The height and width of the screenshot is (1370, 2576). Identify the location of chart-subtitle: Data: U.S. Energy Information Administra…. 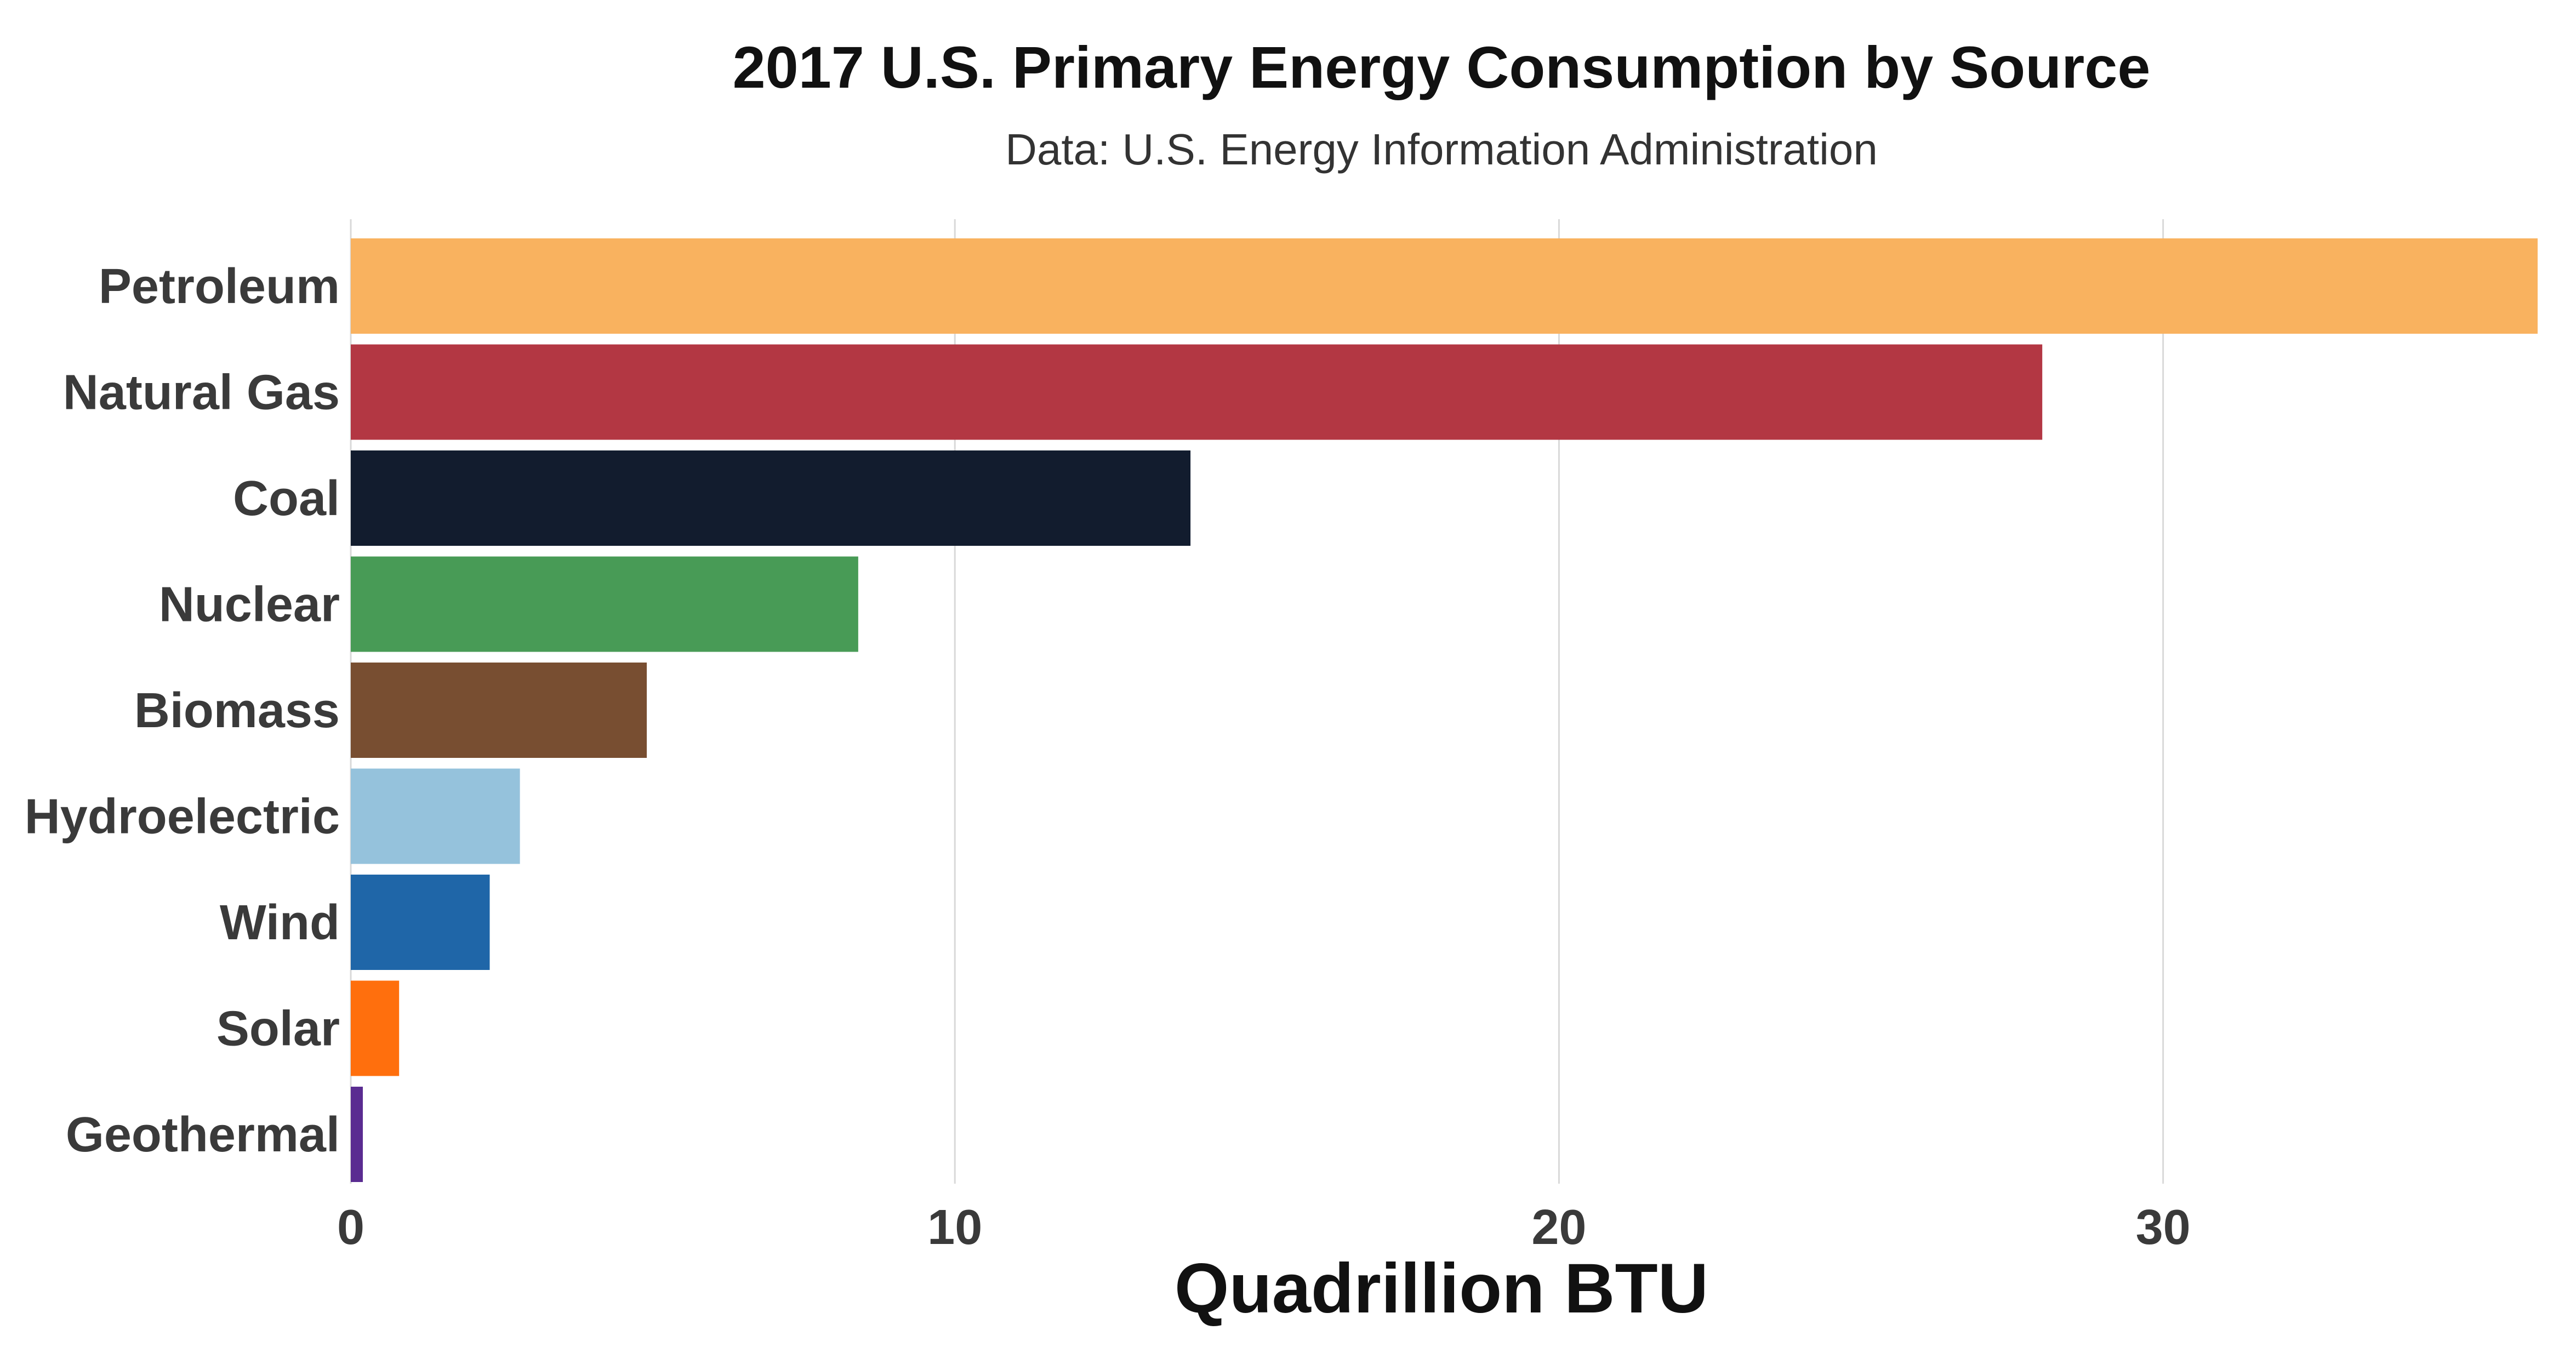
(1441, 149).